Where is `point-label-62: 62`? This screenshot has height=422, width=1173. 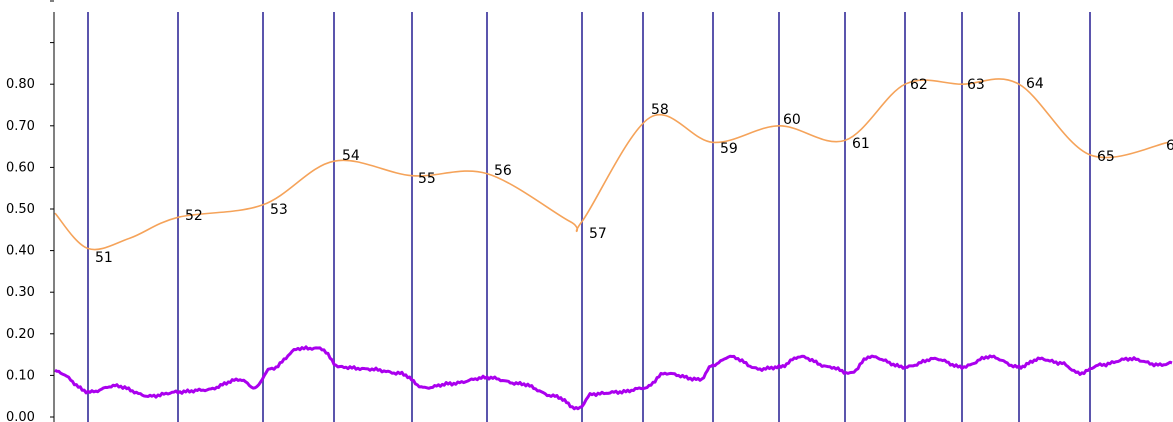
point-label-62: 62 is located at coordinates (919, 85).